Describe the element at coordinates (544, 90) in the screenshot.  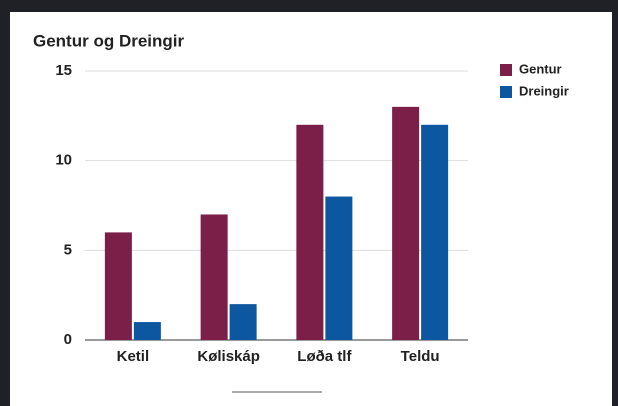
I see `legend-label: Dreingir` at that location.